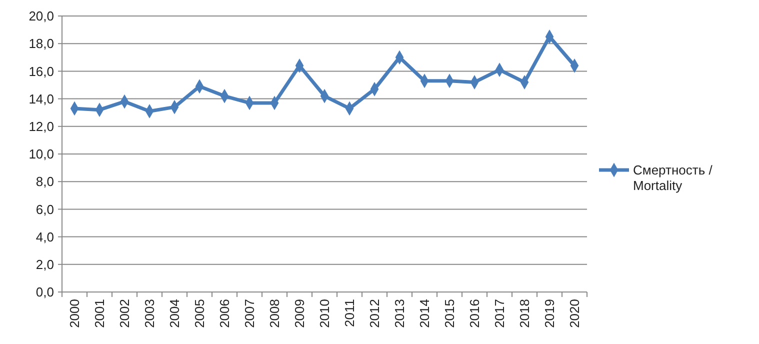  What do you see at coordinates (224, 313) in the screenshot?
I see `x-tick-label: 2006` at bounding box center [224, 313].